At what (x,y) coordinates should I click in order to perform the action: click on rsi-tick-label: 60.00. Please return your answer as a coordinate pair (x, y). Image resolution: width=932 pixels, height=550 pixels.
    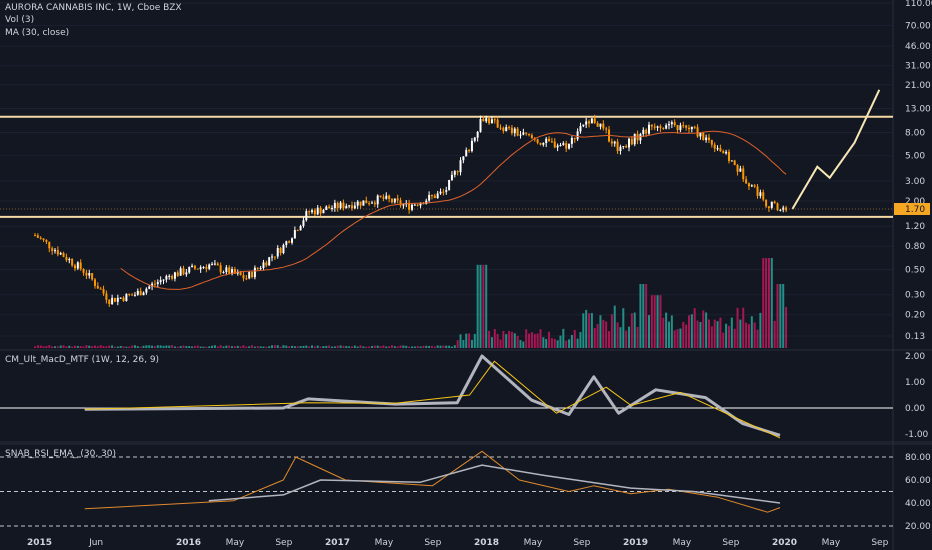
    Looking at the image, I should click on (918, 481).